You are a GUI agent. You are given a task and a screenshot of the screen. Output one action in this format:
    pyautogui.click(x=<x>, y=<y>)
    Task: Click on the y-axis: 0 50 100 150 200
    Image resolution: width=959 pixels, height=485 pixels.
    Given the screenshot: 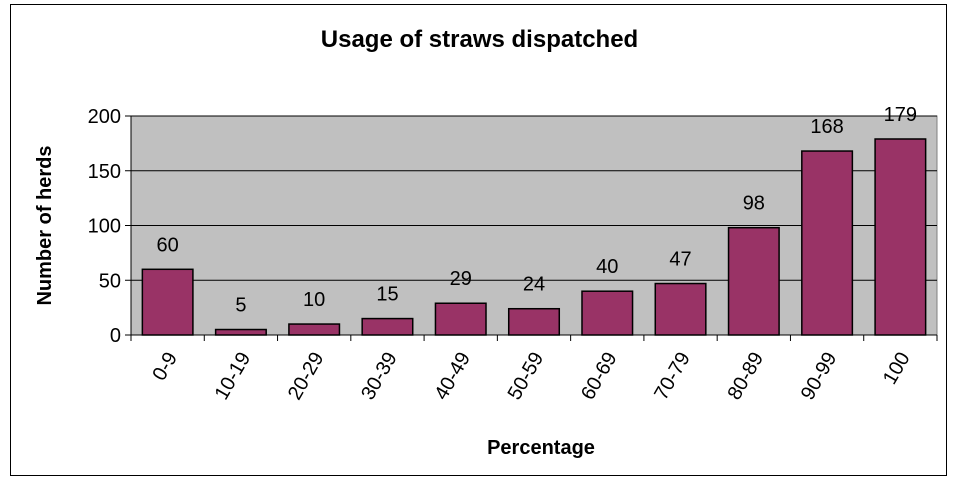 What is the action you would take?
    pyautogui.click(x=110, y=226)
    